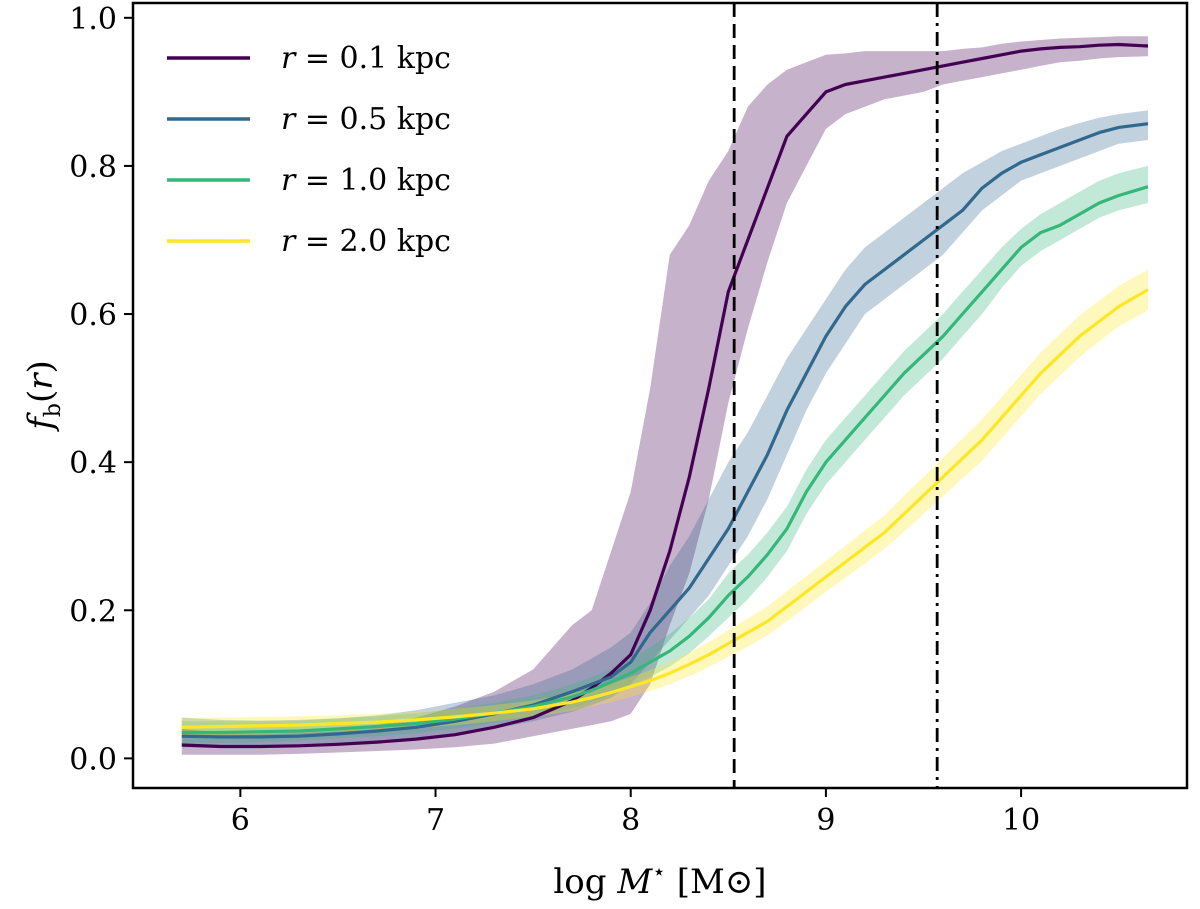 This screenshot has height=909, width=1200. Describe the element at coordinates (585, 882) in the screenshot. I see `x-axis-label-prefix: log` at that location.